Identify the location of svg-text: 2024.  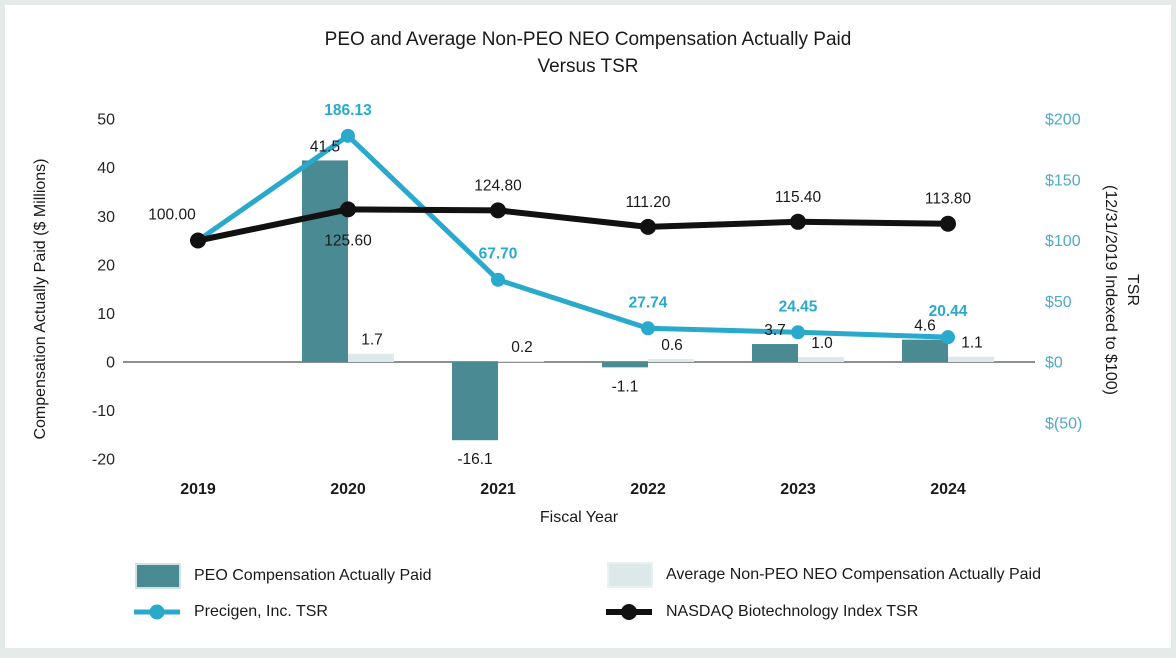
(948, 489).